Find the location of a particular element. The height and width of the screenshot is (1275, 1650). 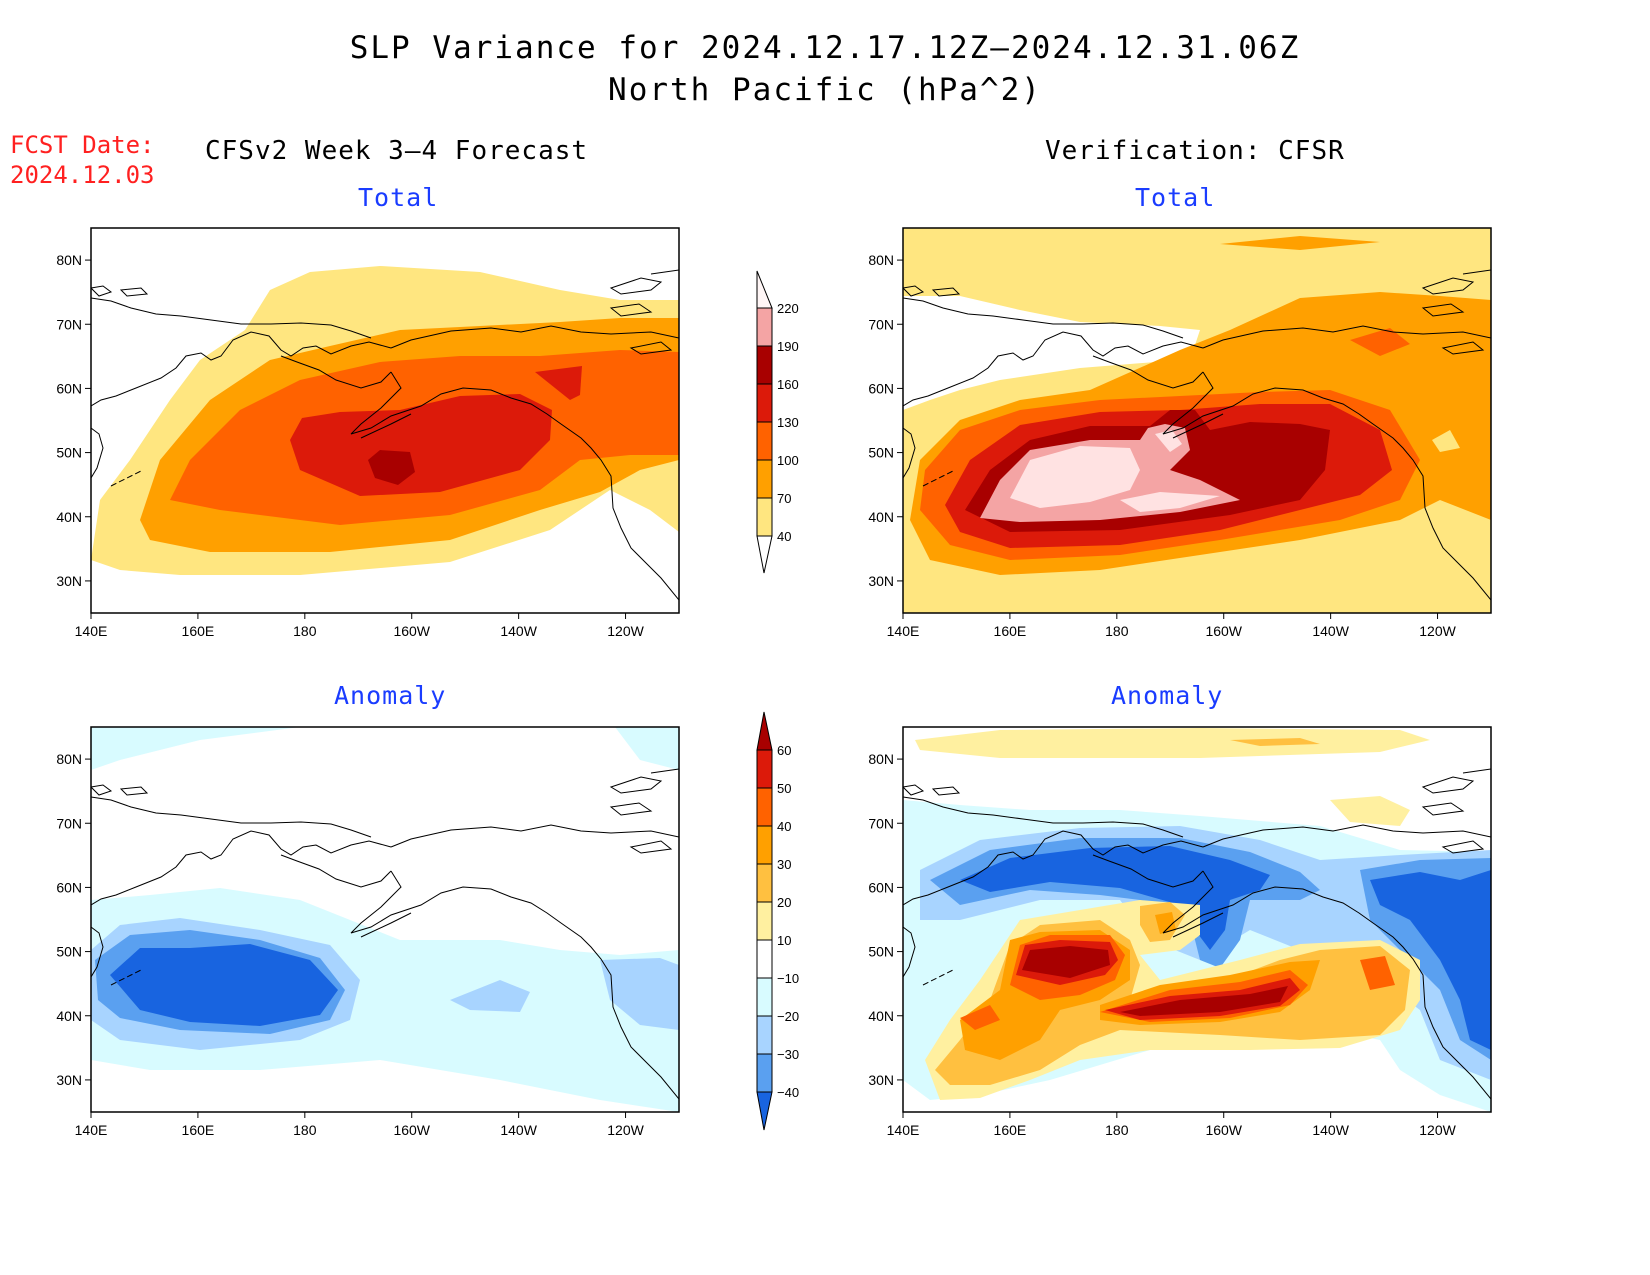

forecast-total-map is located at coordinates (385, 420).